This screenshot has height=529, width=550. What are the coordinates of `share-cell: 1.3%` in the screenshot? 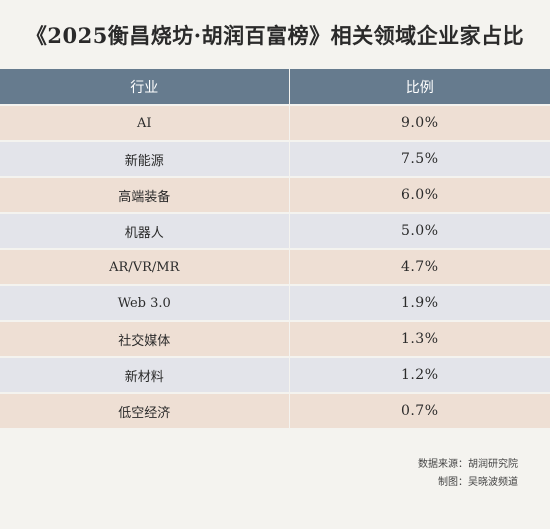 It's located at (419, 338).